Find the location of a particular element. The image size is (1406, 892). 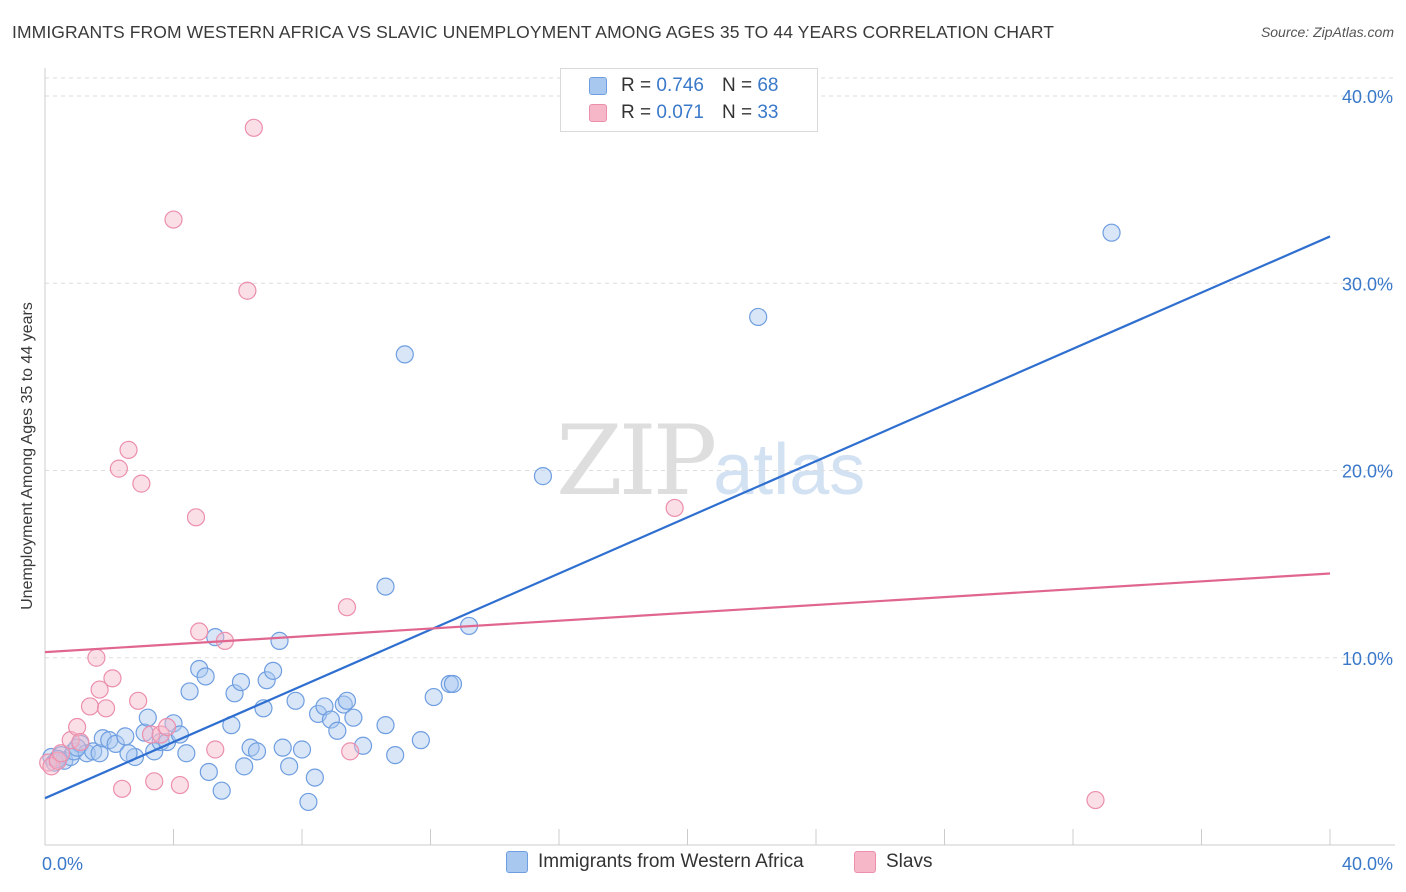

r-label-blue: R = is located at coordinates (636, 85).